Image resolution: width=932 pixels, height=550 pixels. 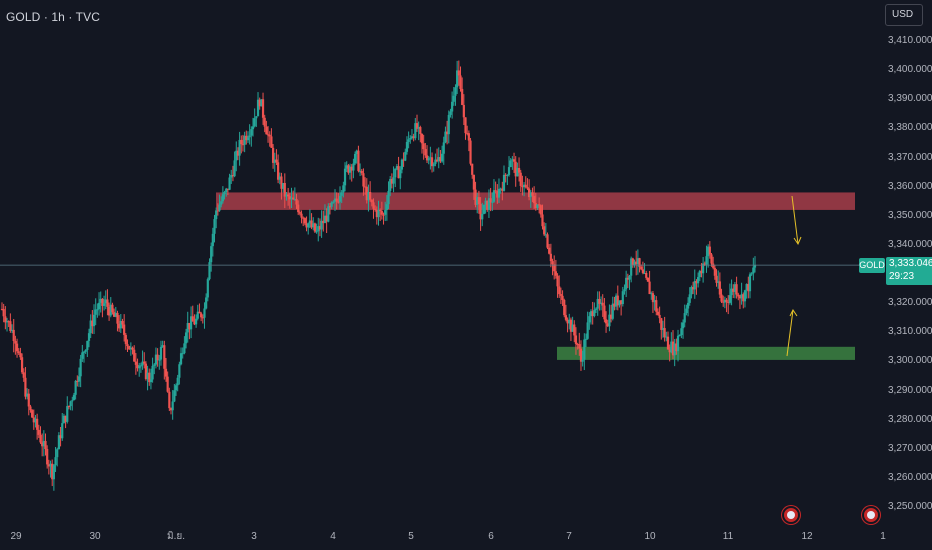 What do you see at coordinates (883, 536) in the screenshot?
I see `x-tick-label: 1` at bounding box center [883, 536].